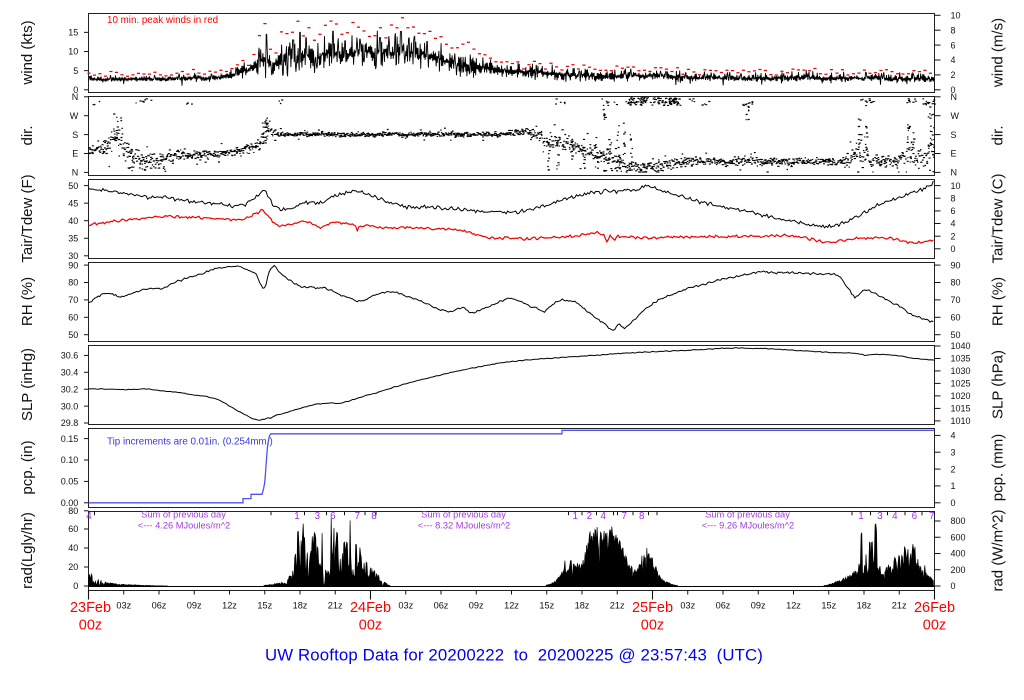  I want to click on svg-text: 23Feb, so click(90, 608).